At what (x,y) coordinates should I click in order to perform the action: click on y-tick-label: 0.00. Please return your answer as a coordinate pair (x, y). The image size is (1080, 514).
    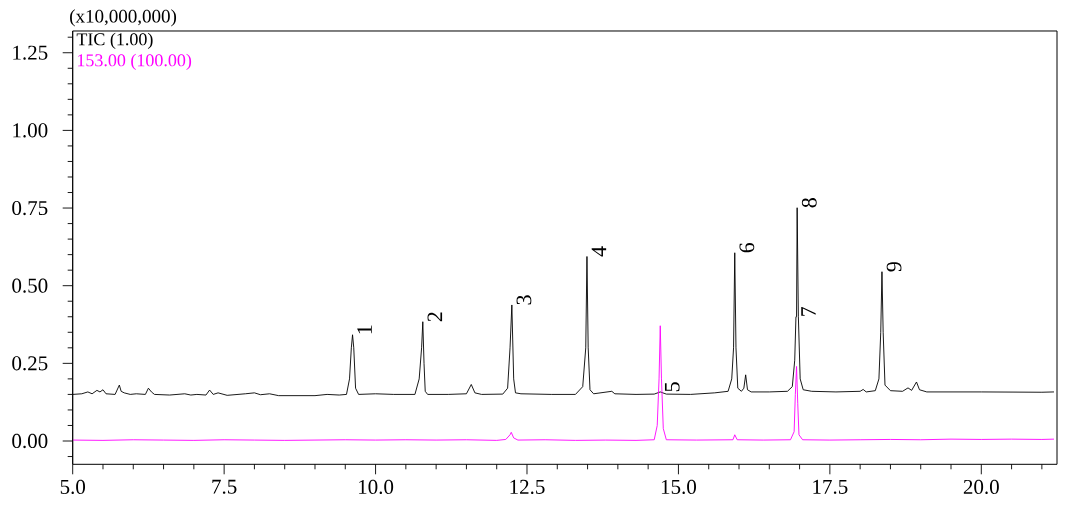
    Looking at the image, I should click on (30, 441).